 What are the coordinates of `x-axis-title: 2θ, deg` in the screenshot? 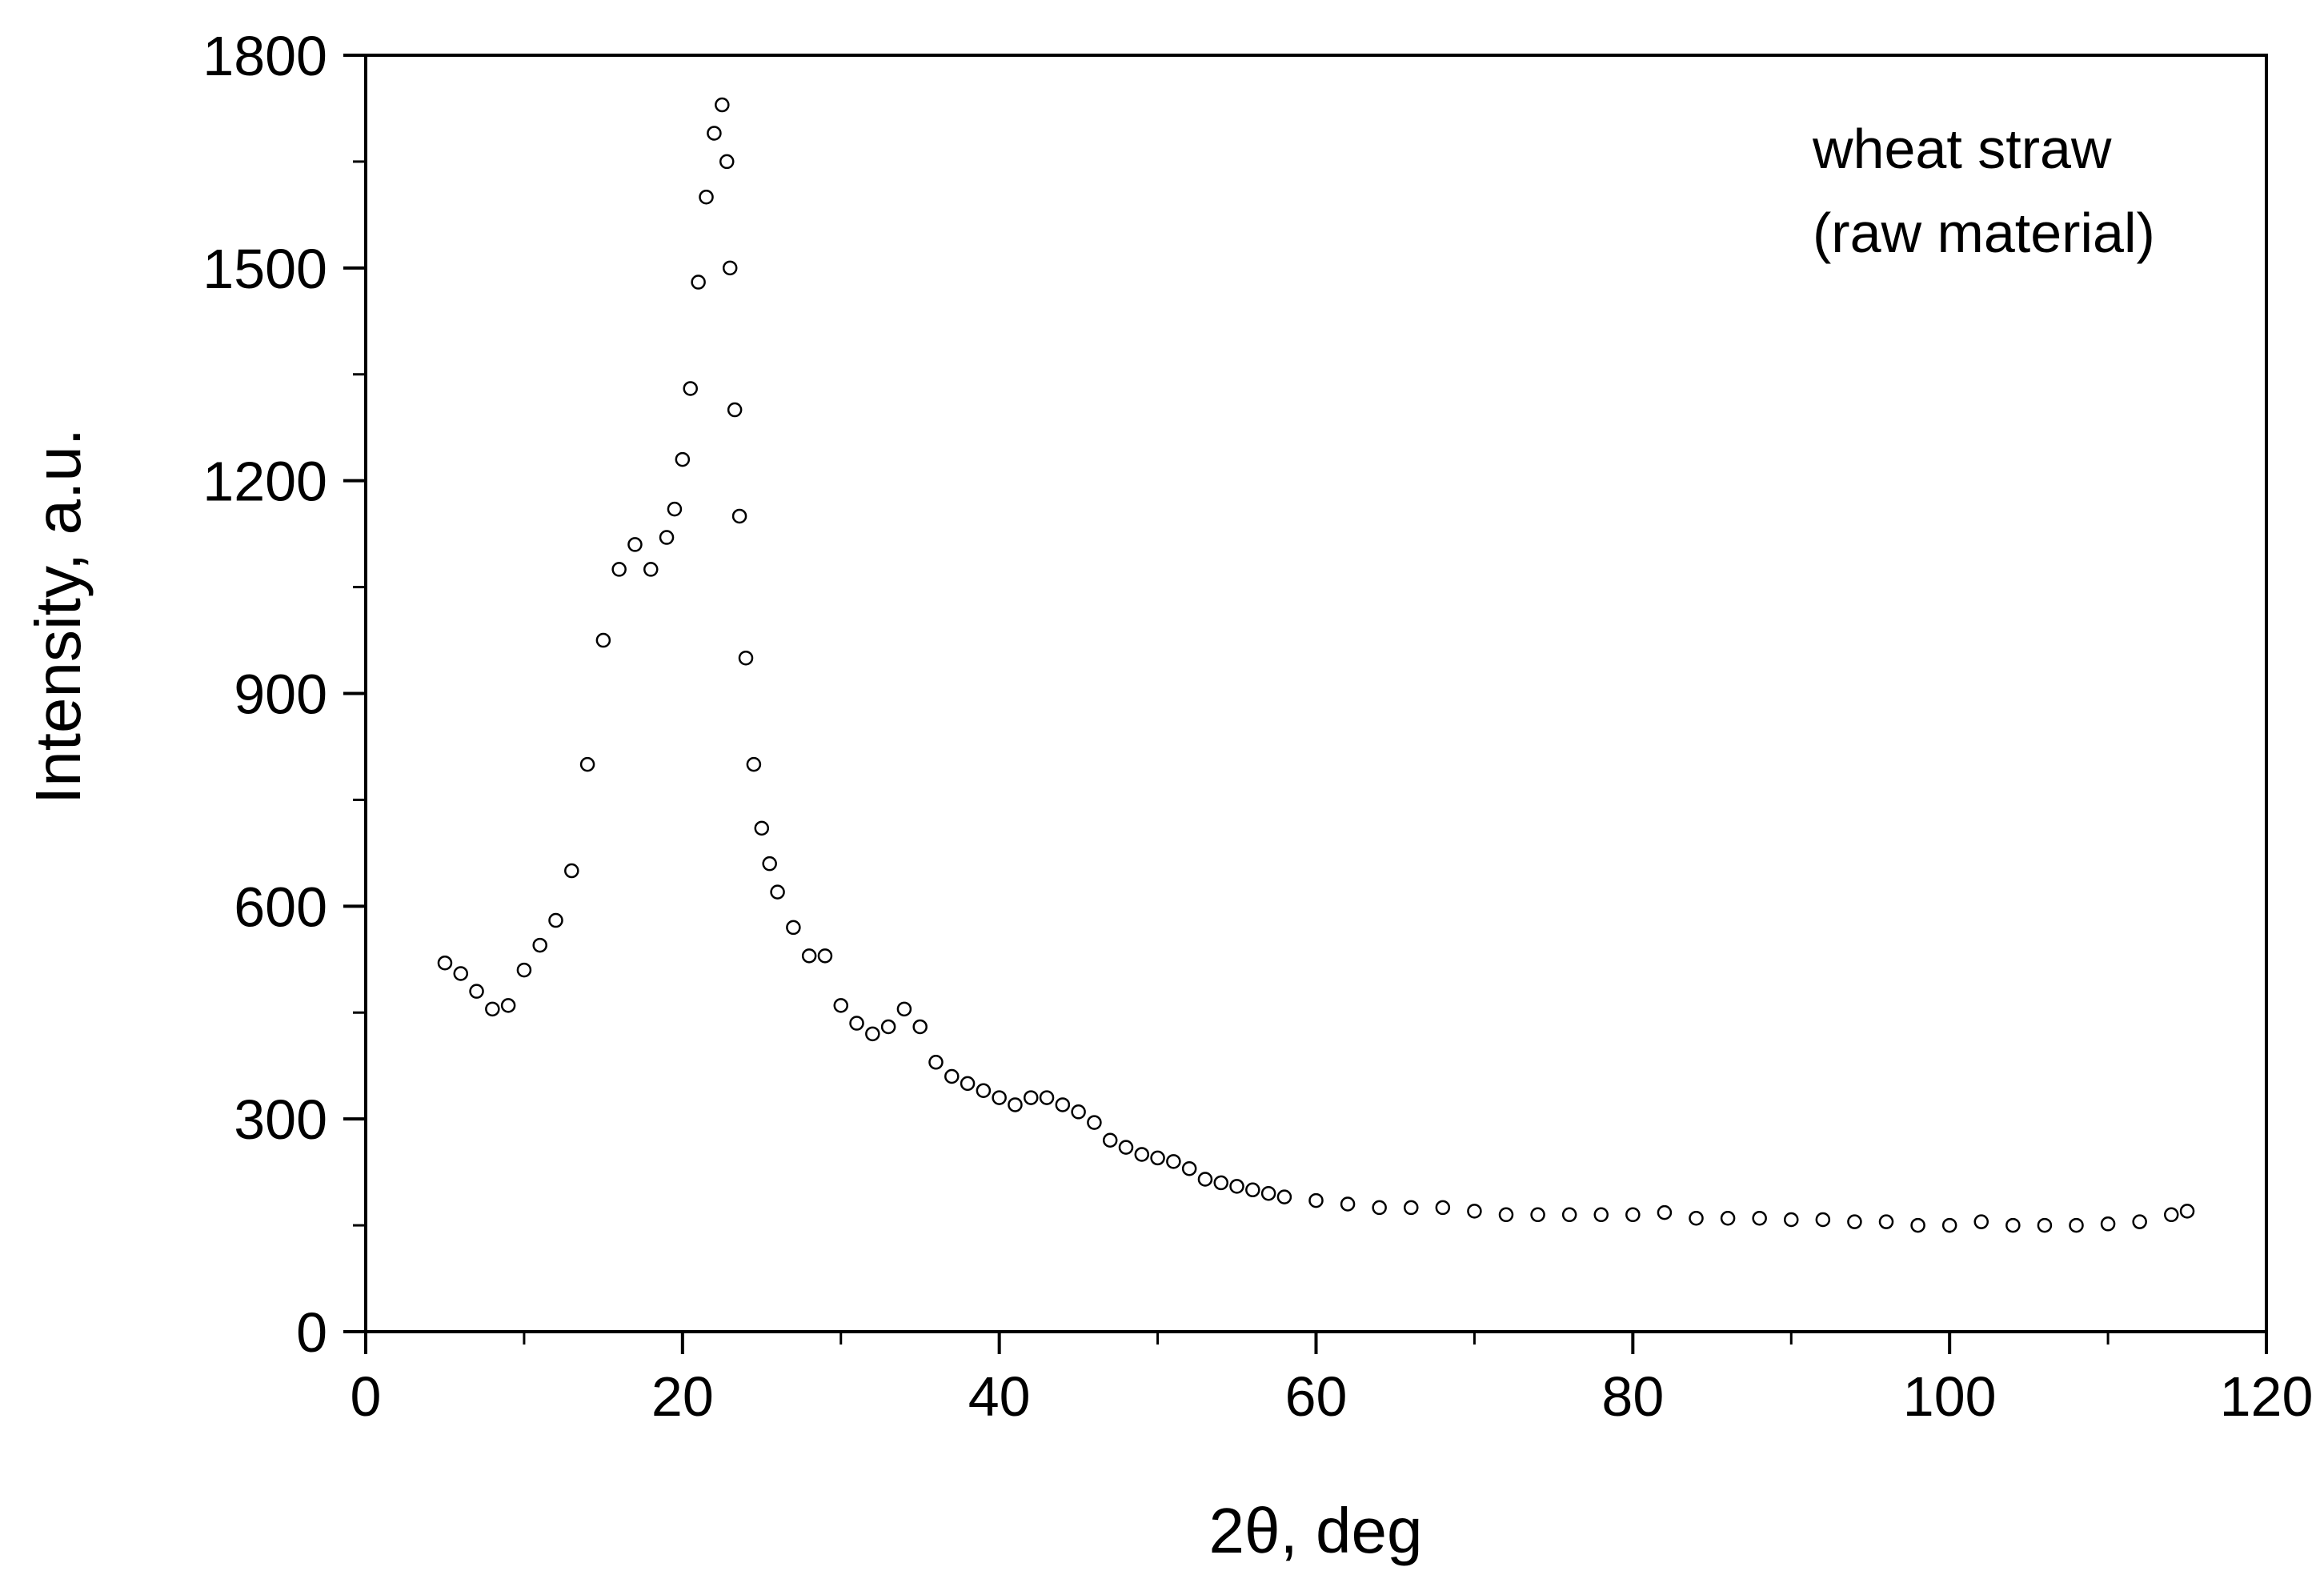 It's located at (1316, 1530).